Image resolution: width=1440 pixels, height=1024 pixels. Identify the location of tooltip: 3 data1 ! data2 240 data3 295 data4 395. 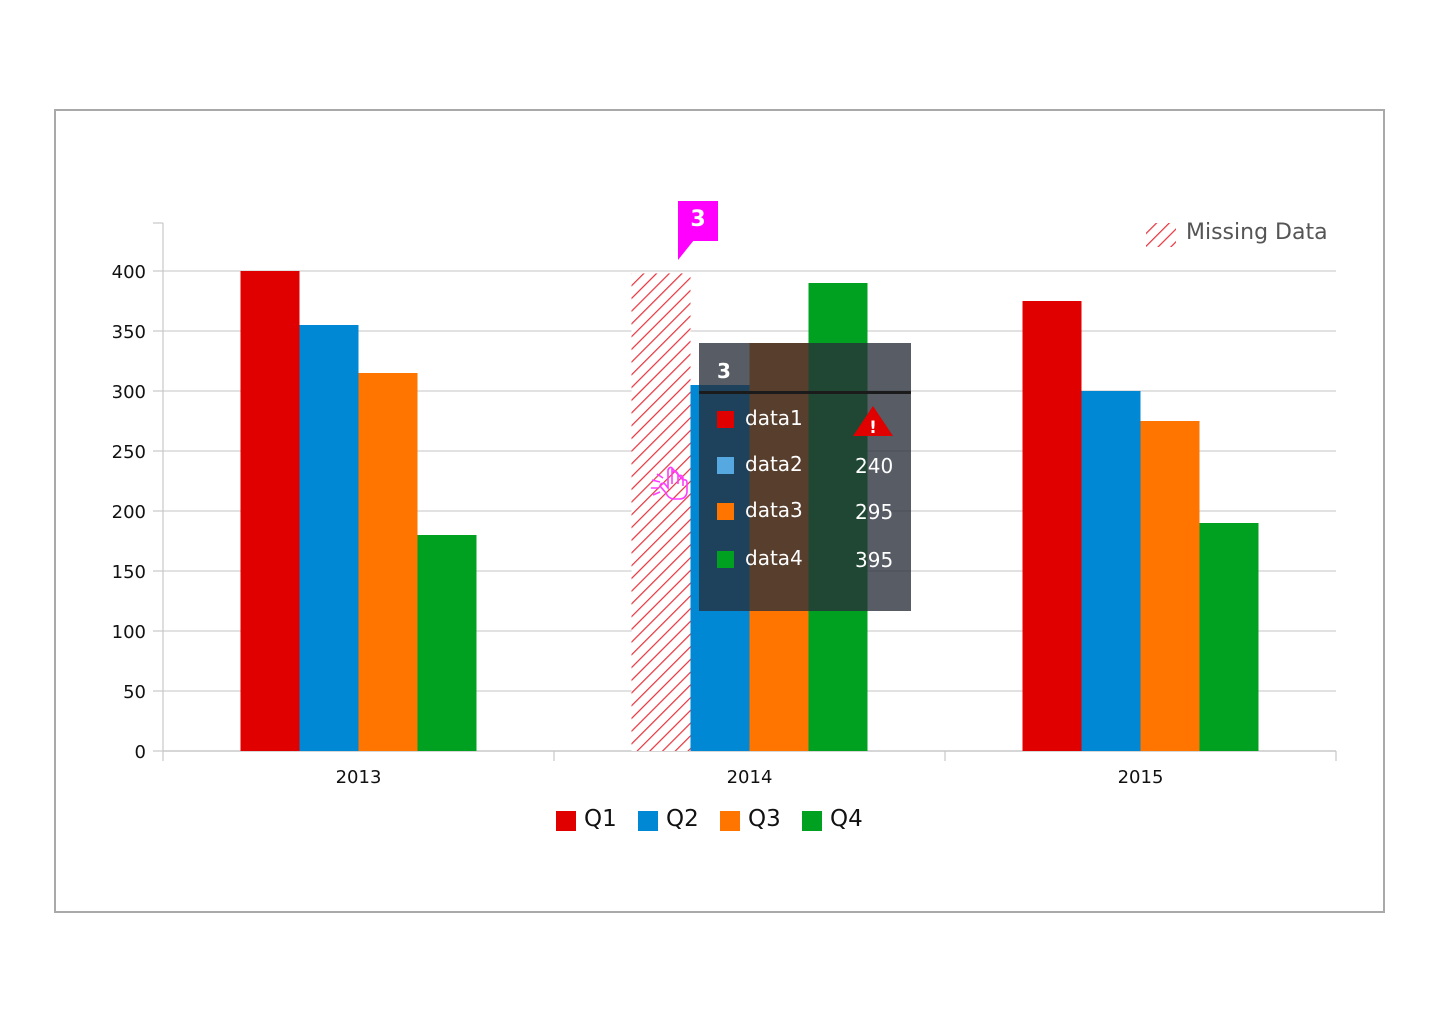
(805, 477).